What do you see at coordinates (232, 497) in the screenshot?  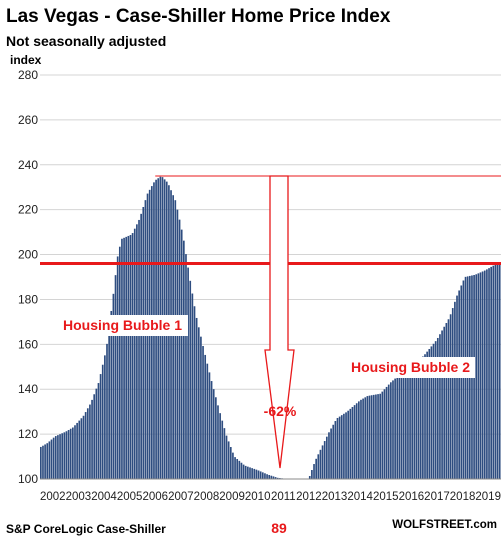 I see `x-tick-label: 2009` at bounding box center [232, 497].